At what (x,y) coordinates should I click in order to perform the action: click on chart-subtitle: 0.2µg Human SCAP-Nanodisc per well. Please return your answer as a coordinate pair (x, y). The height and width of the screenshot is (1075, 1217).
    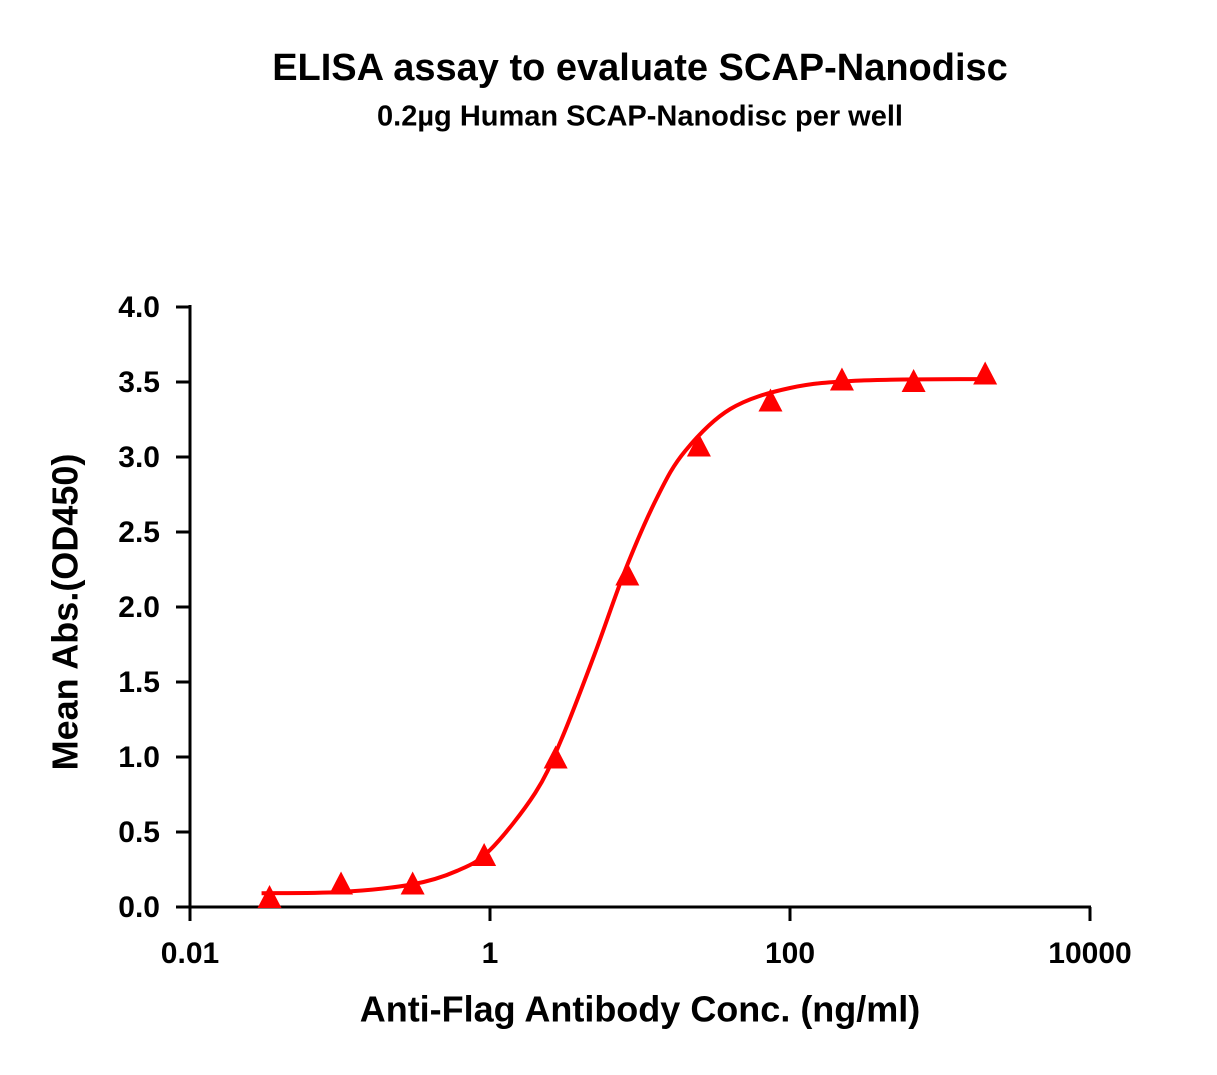
    Looking at the image, I should click on (640, 117).